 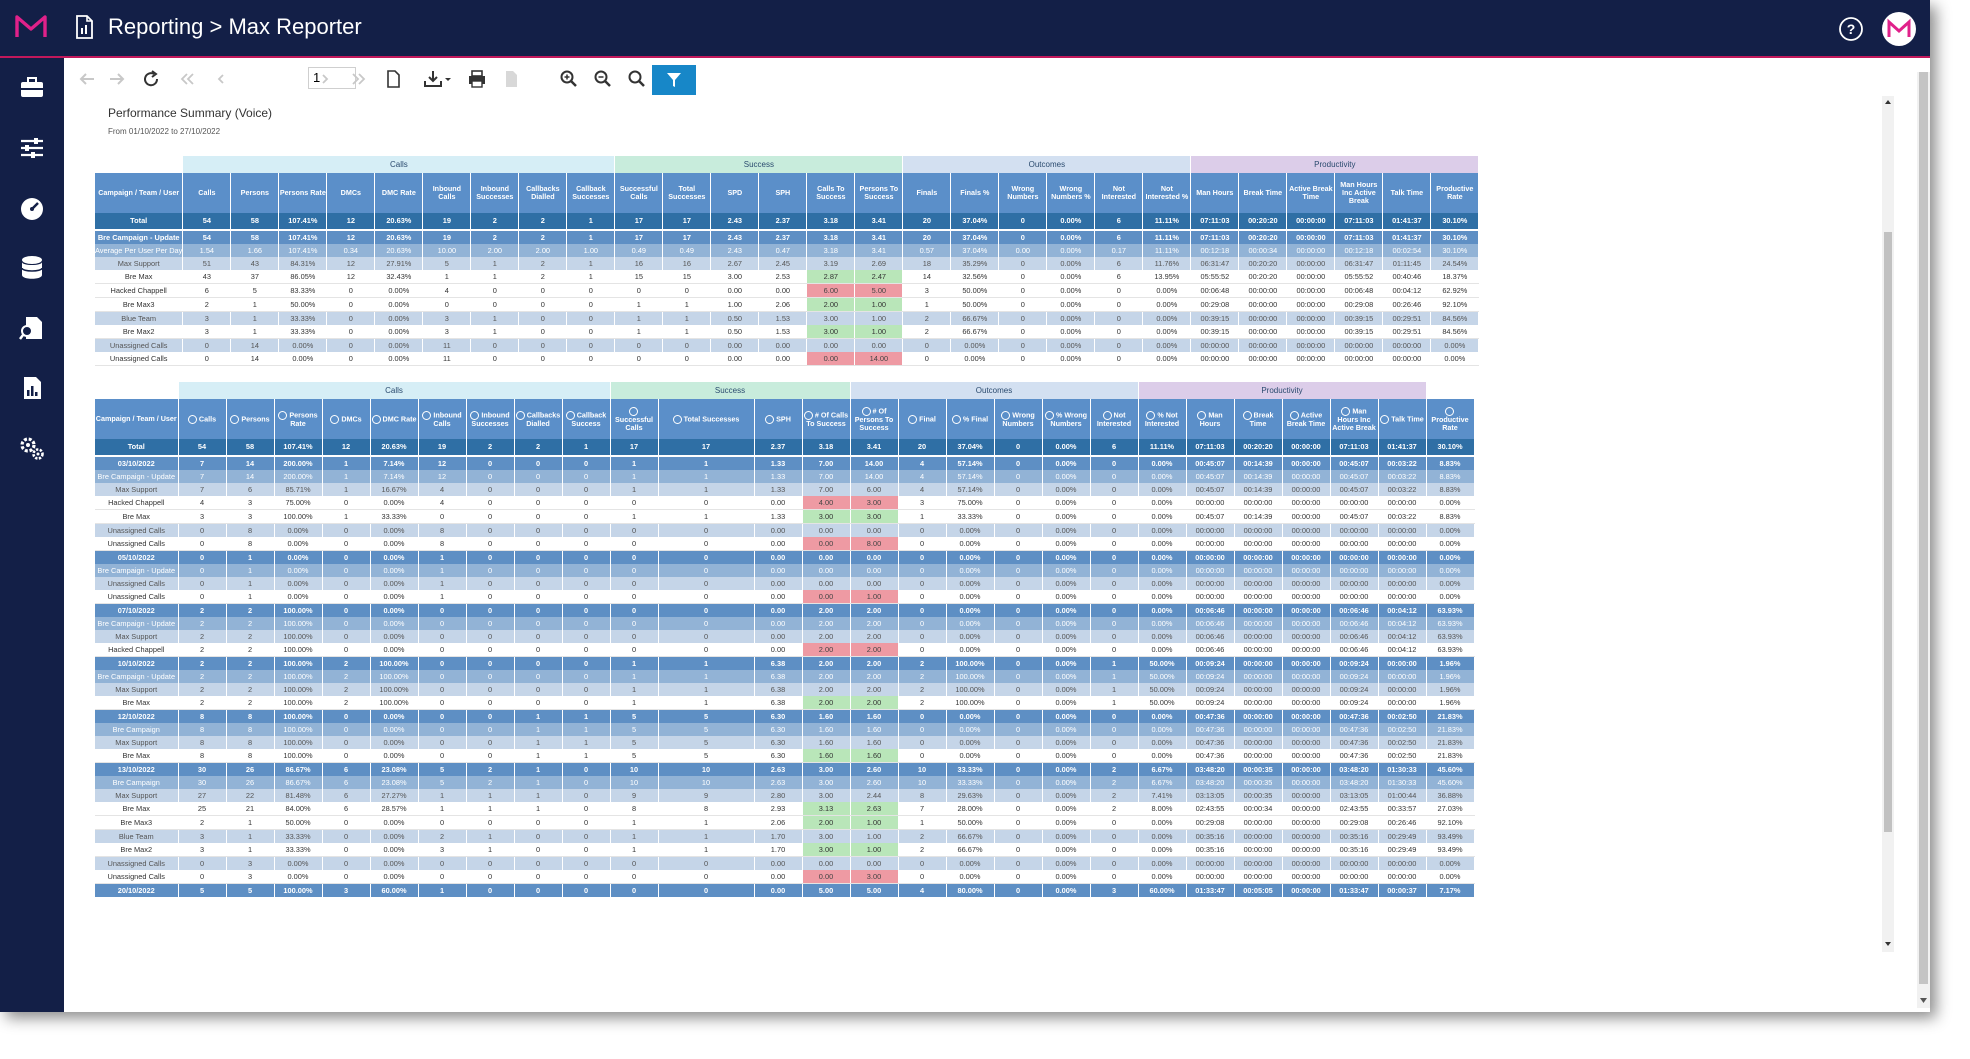 What do you see at coordinates (927, 193) in the screenshot?
I see `column-header: Finals` at bounding box center [927, 193].